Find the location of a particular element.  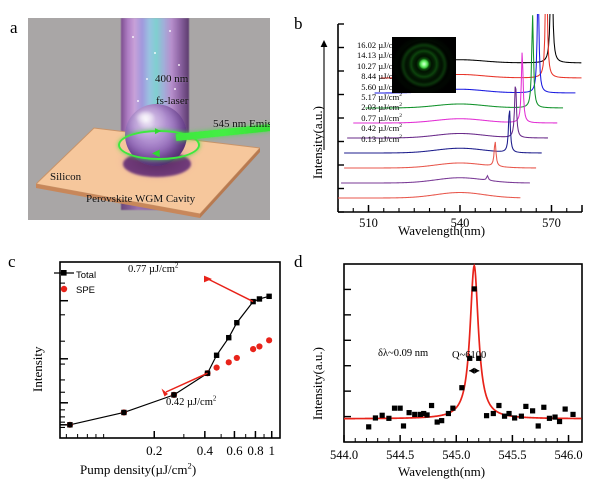

panel-b-legend-item: 0.13 µJ/cm2 is located at coordinates (381, 138).